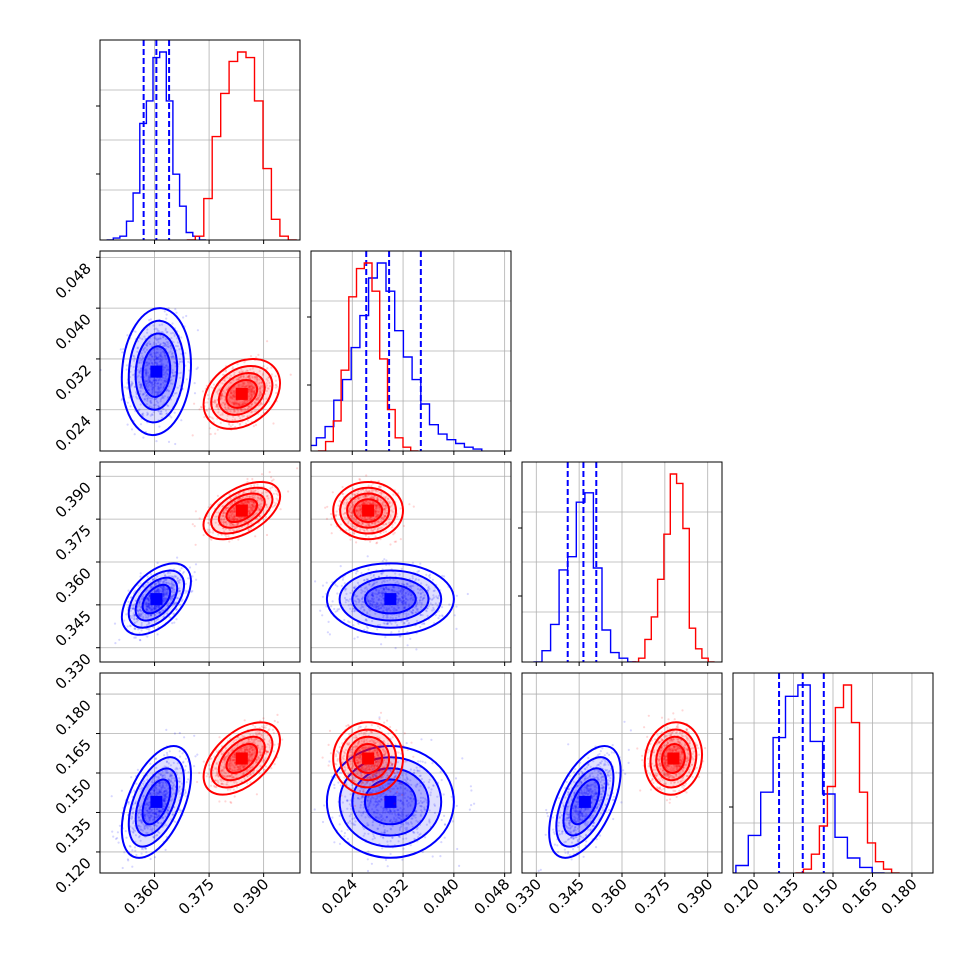 Image resolution: width=970 pixels, height=970 pixels. I want to click on contour-level, so click(156, 372).